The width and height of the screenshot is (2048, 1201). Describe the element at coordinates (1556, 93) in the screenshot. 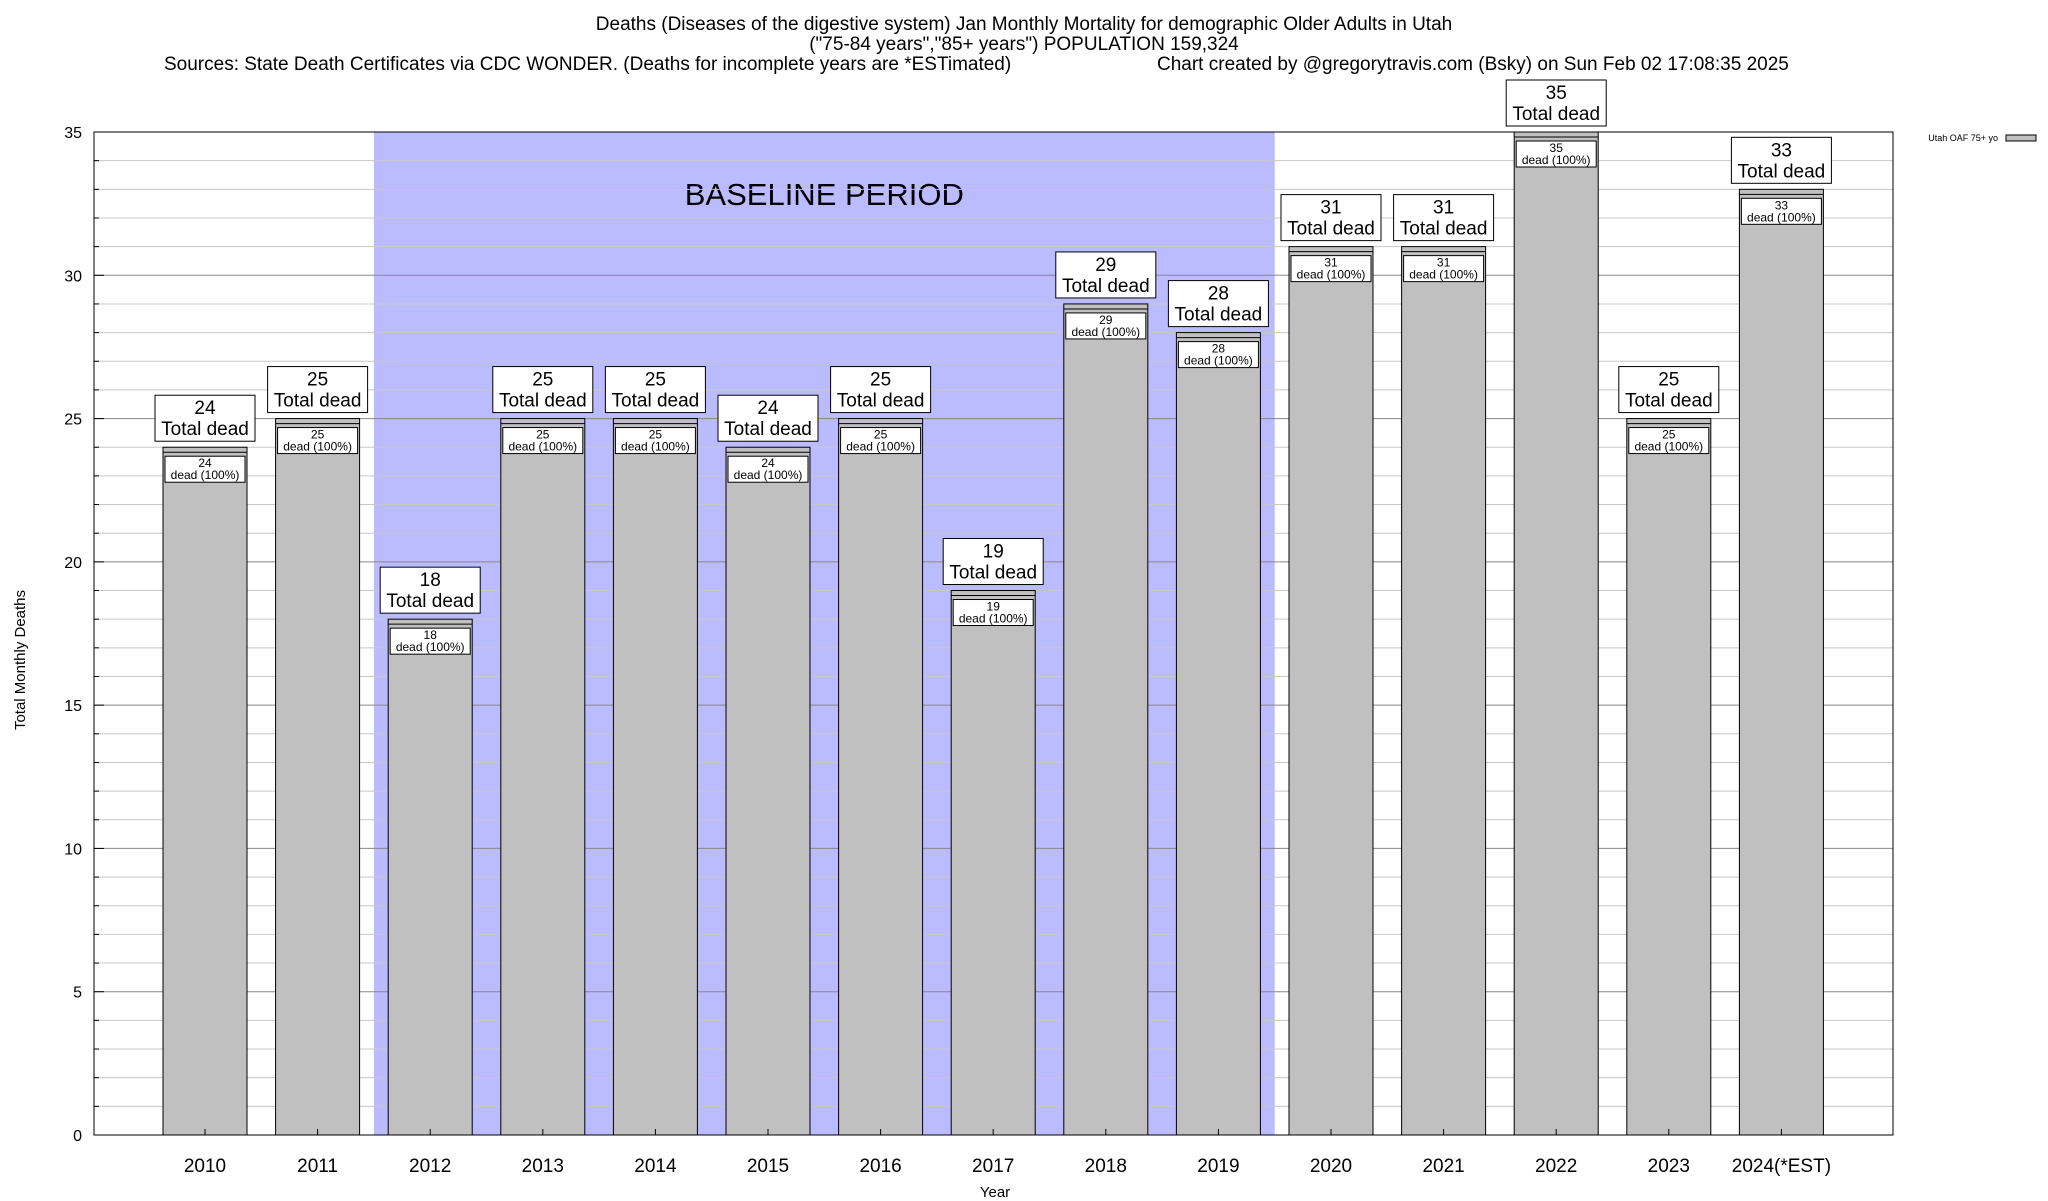

I see `bar-total-value: 35` at that location.